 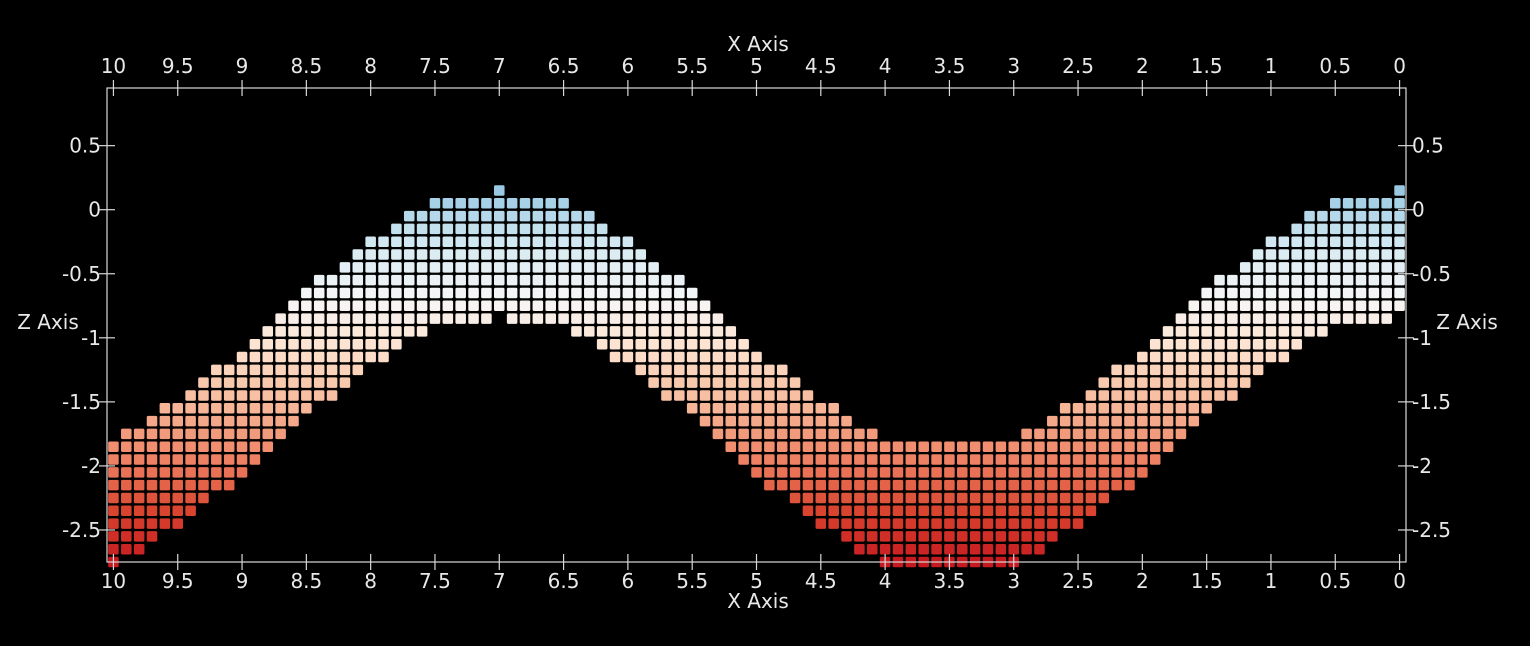 What do you see at coordinates (885, 66) in the screenshot?
I see `x-tick-label-top: 4` at bounding box center [885, 66].